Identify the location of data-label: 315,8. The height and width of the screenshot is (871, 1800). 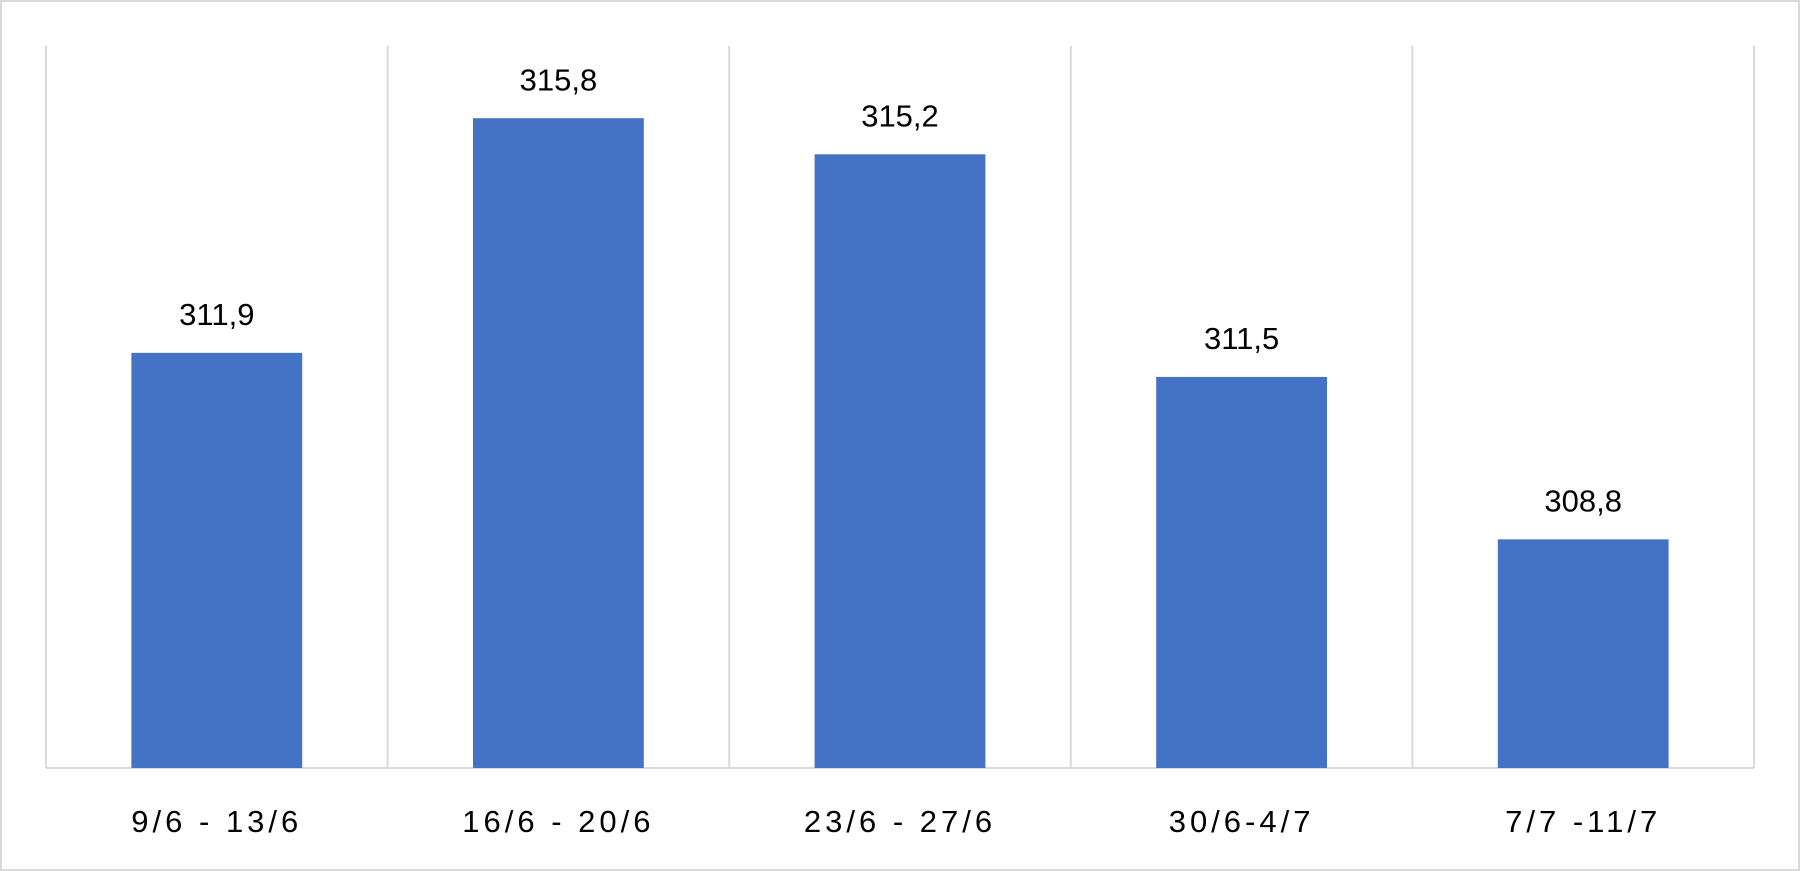
(559, 79).